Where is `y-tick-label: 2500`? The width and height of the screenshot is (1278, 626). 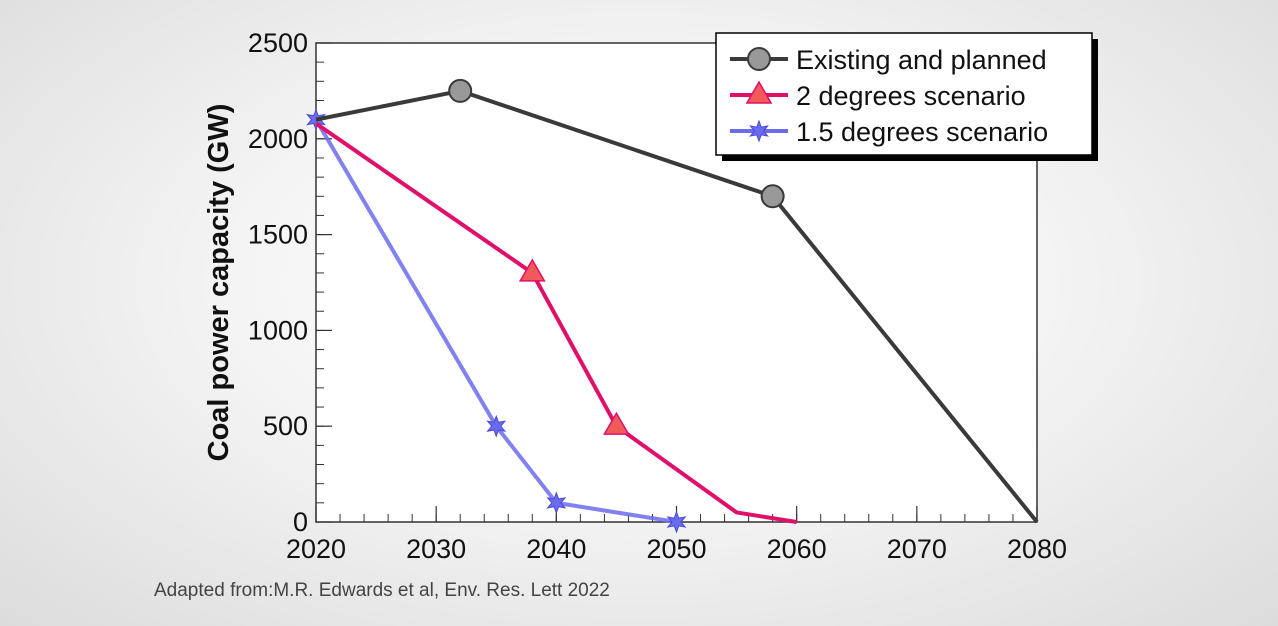 y-tick-label: 2500 is located at coordinates (278, 43).